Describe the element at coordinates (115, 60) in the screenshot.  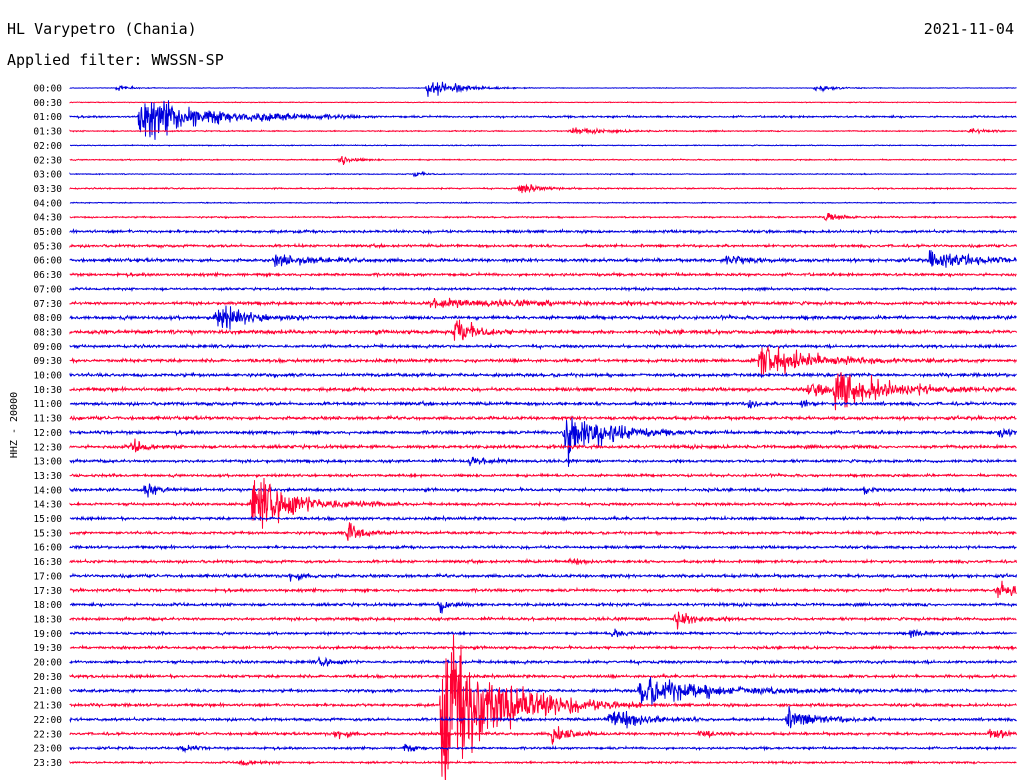
I see `filter-label: Applied filter: WWSSN-SP` at that location.